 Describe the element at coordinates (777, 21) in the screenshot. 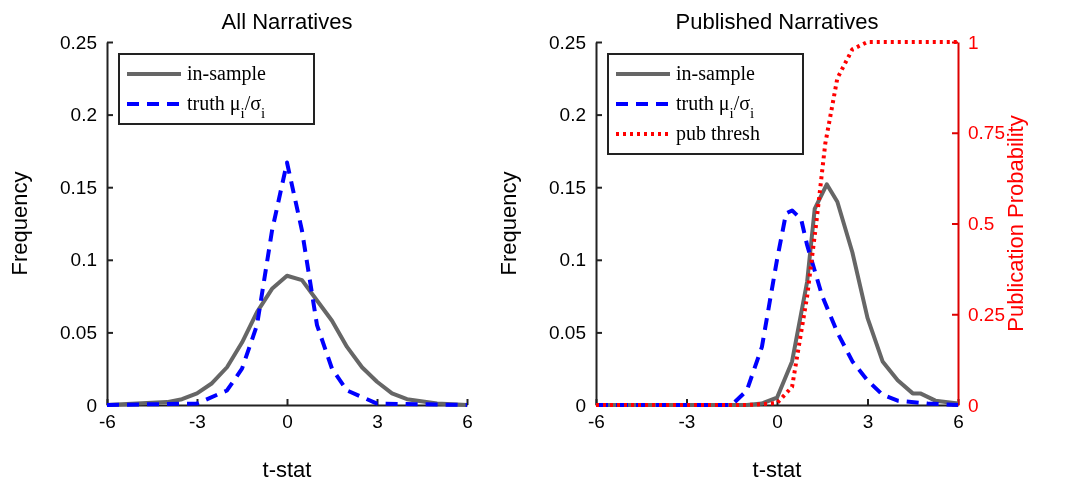

I see `chart-title: Published Narratives` at that location.